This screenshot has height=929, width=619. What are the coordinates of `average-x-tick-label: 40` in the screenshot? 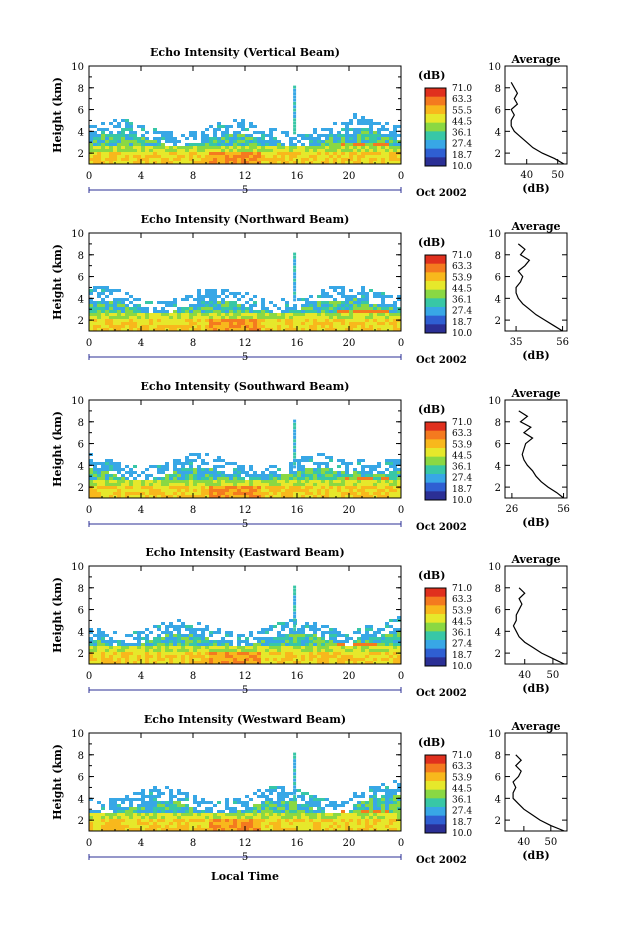 It's located at (524, 675).